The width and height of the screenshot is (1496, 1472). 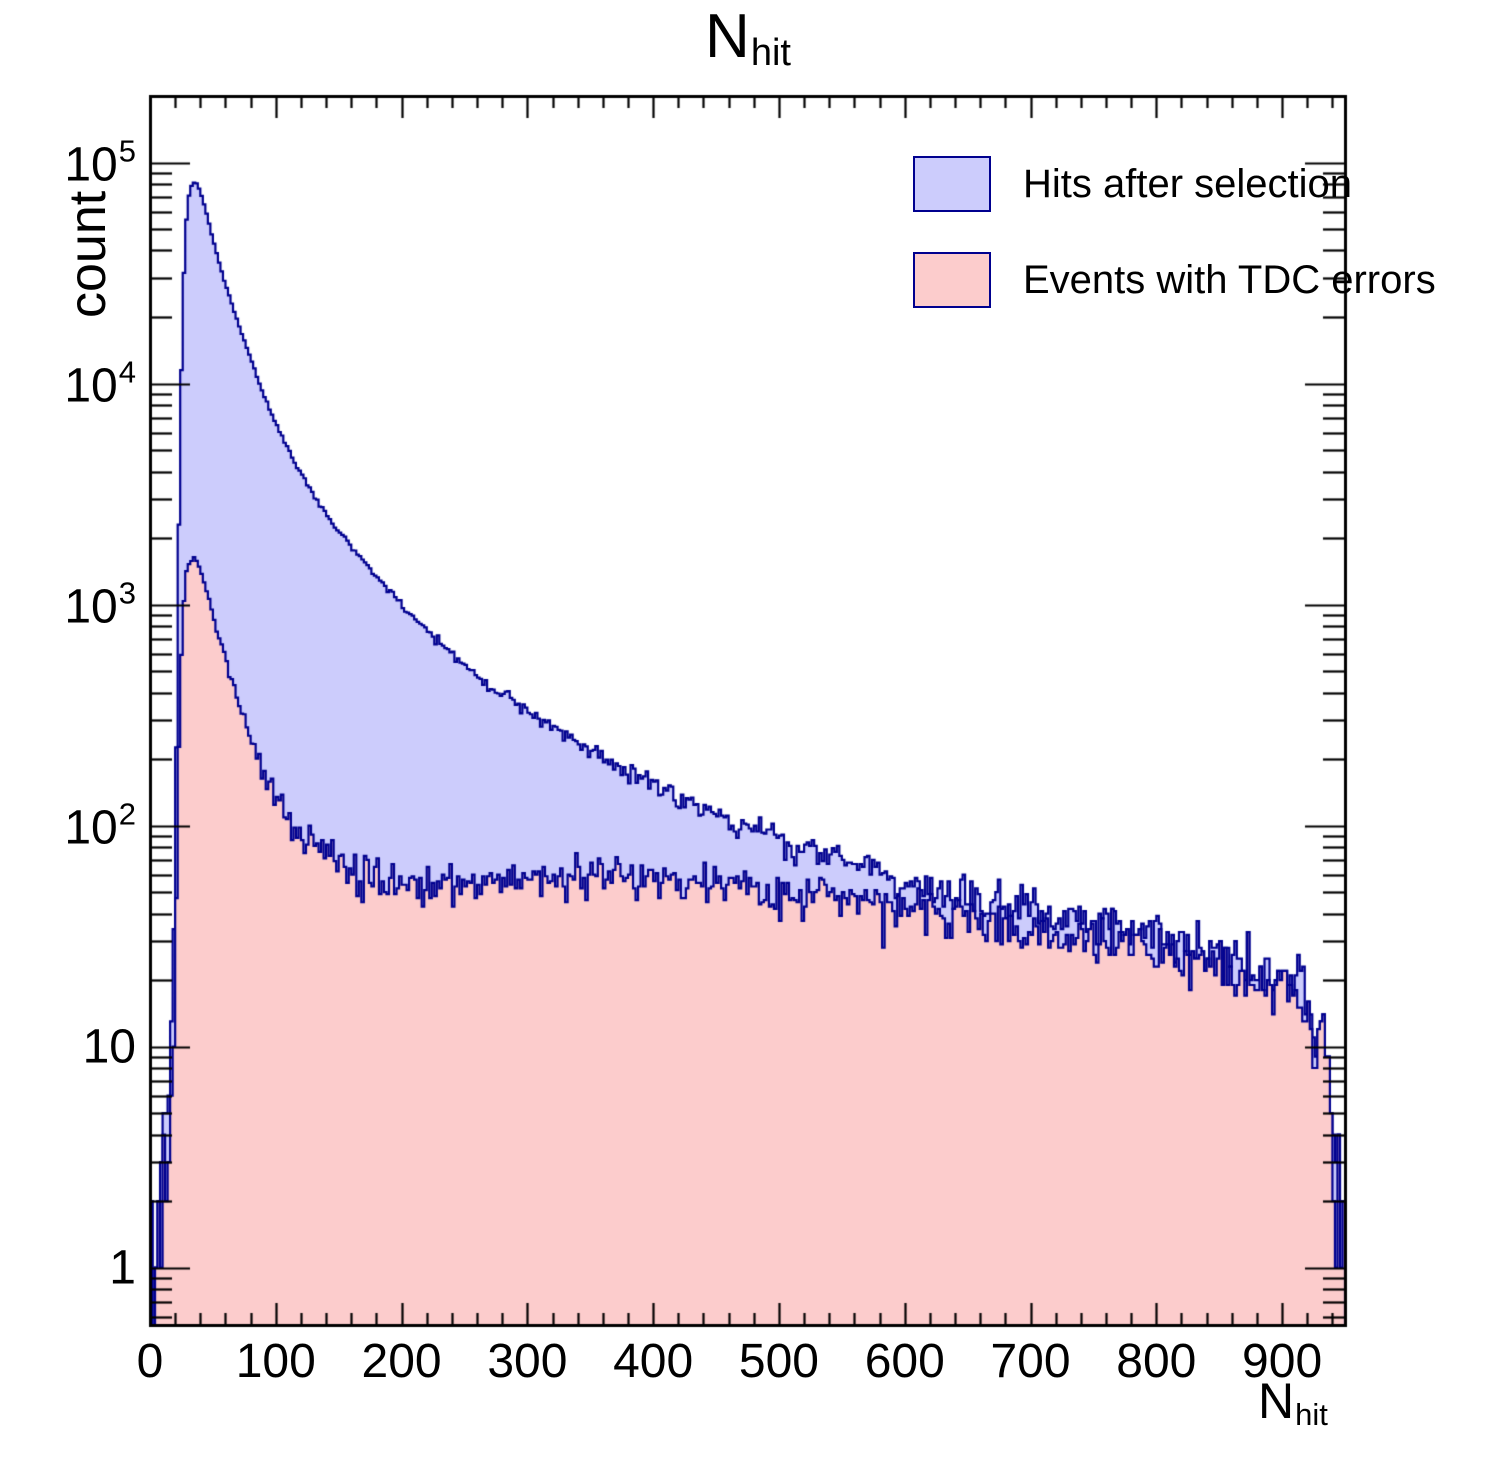 I want to click on x-axis-title-subscript: hit, so click(x=1311, y=1414).